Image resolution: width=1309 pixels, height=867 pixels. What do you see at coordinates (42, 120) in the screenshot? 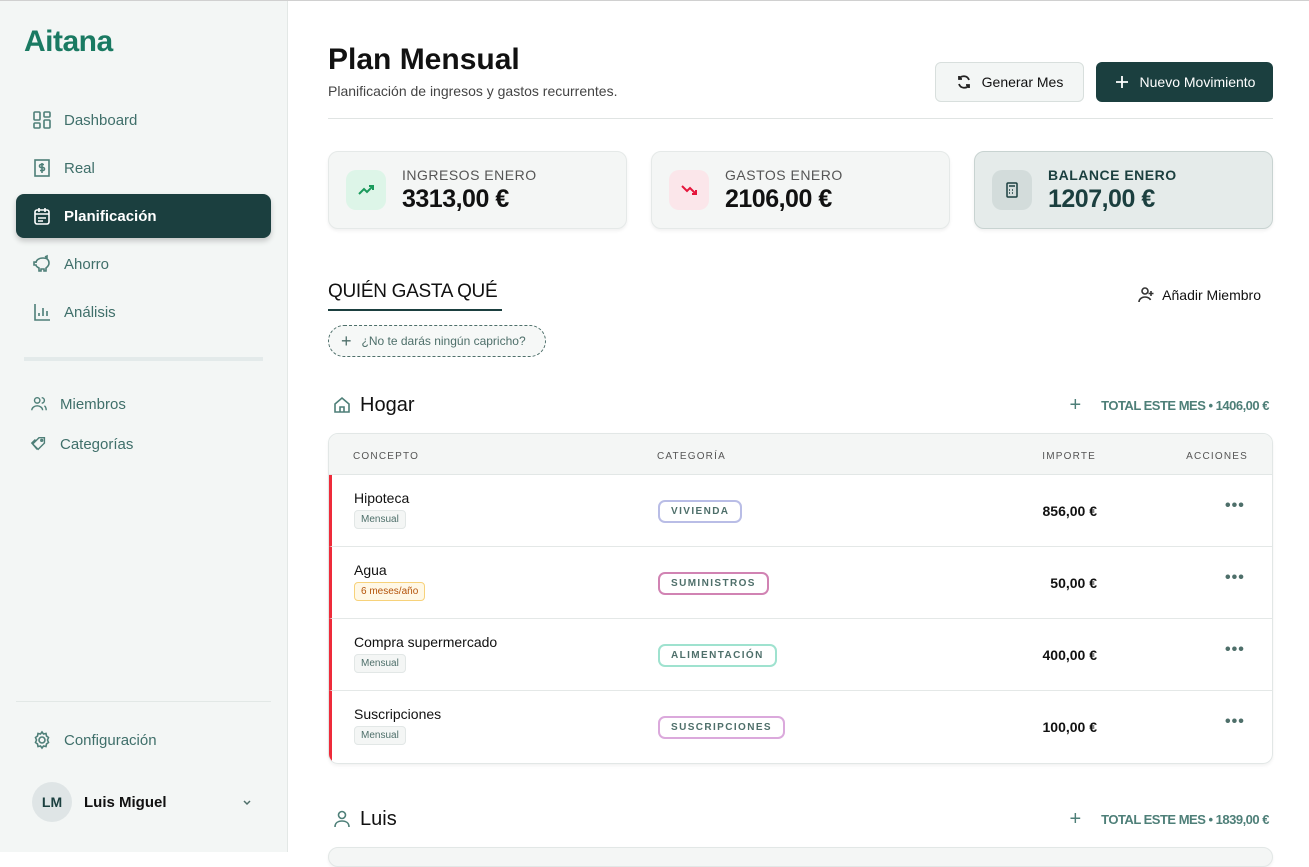
I see `dashboard-icon` at bounding box center [42, 120].